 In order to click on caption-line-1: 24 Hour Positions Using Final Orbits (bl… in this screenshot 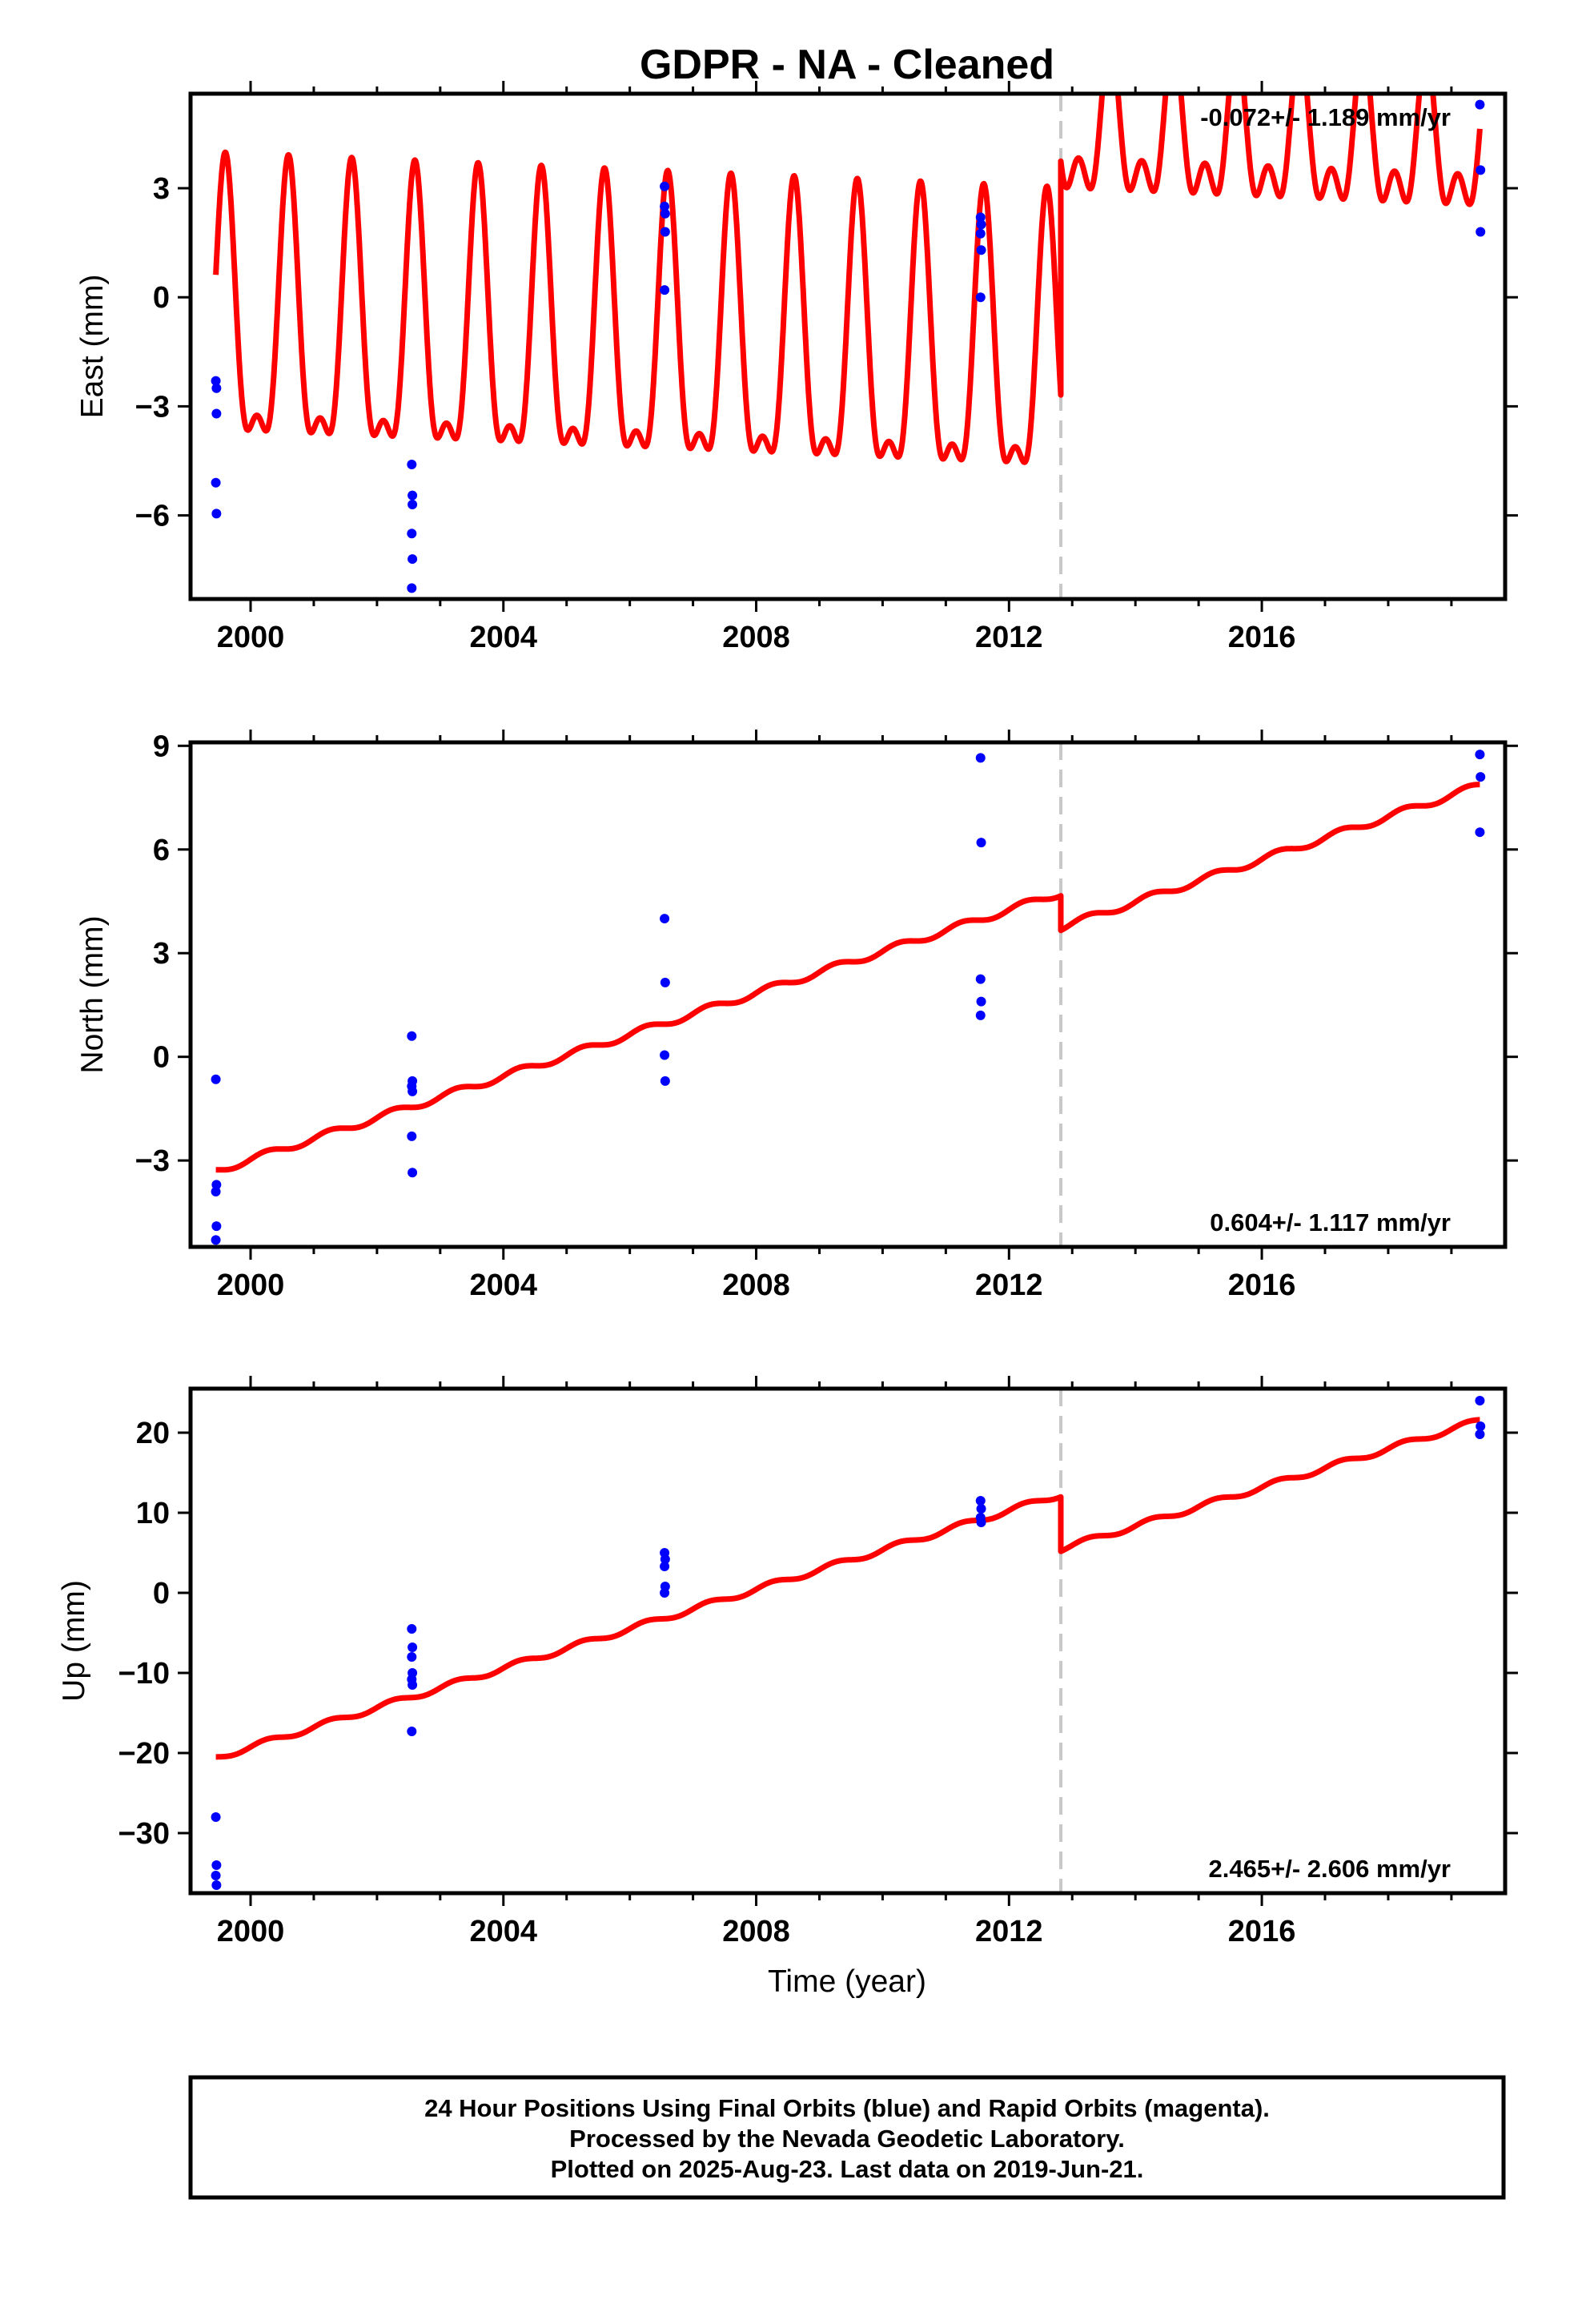, I will do `click(847, 2108)`.